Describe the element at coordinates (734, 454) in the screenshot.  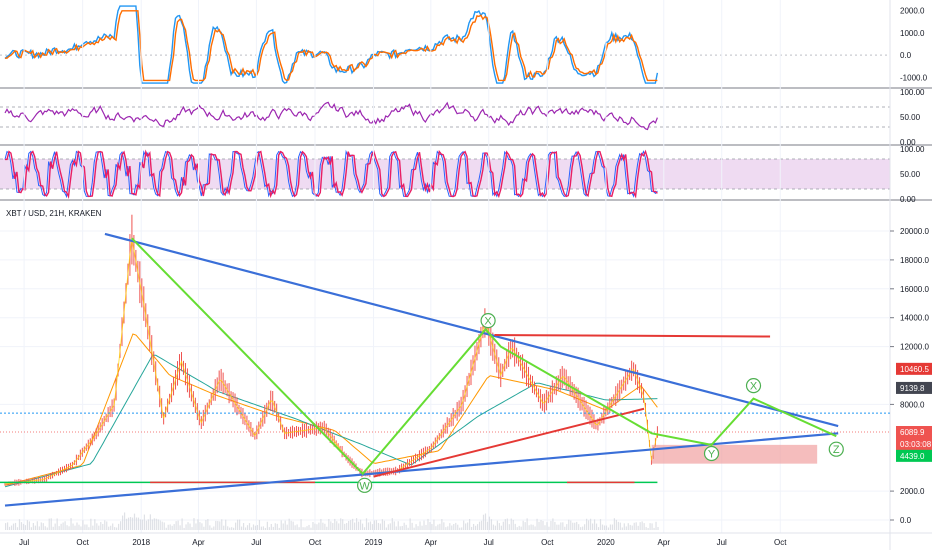
I see `target-zone-box` at that location.